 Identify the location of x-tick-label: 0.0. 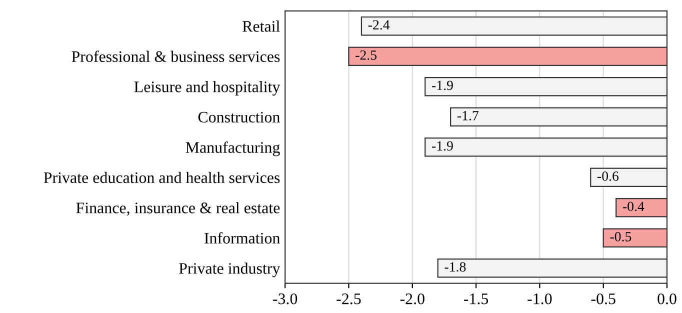
(667, 298).